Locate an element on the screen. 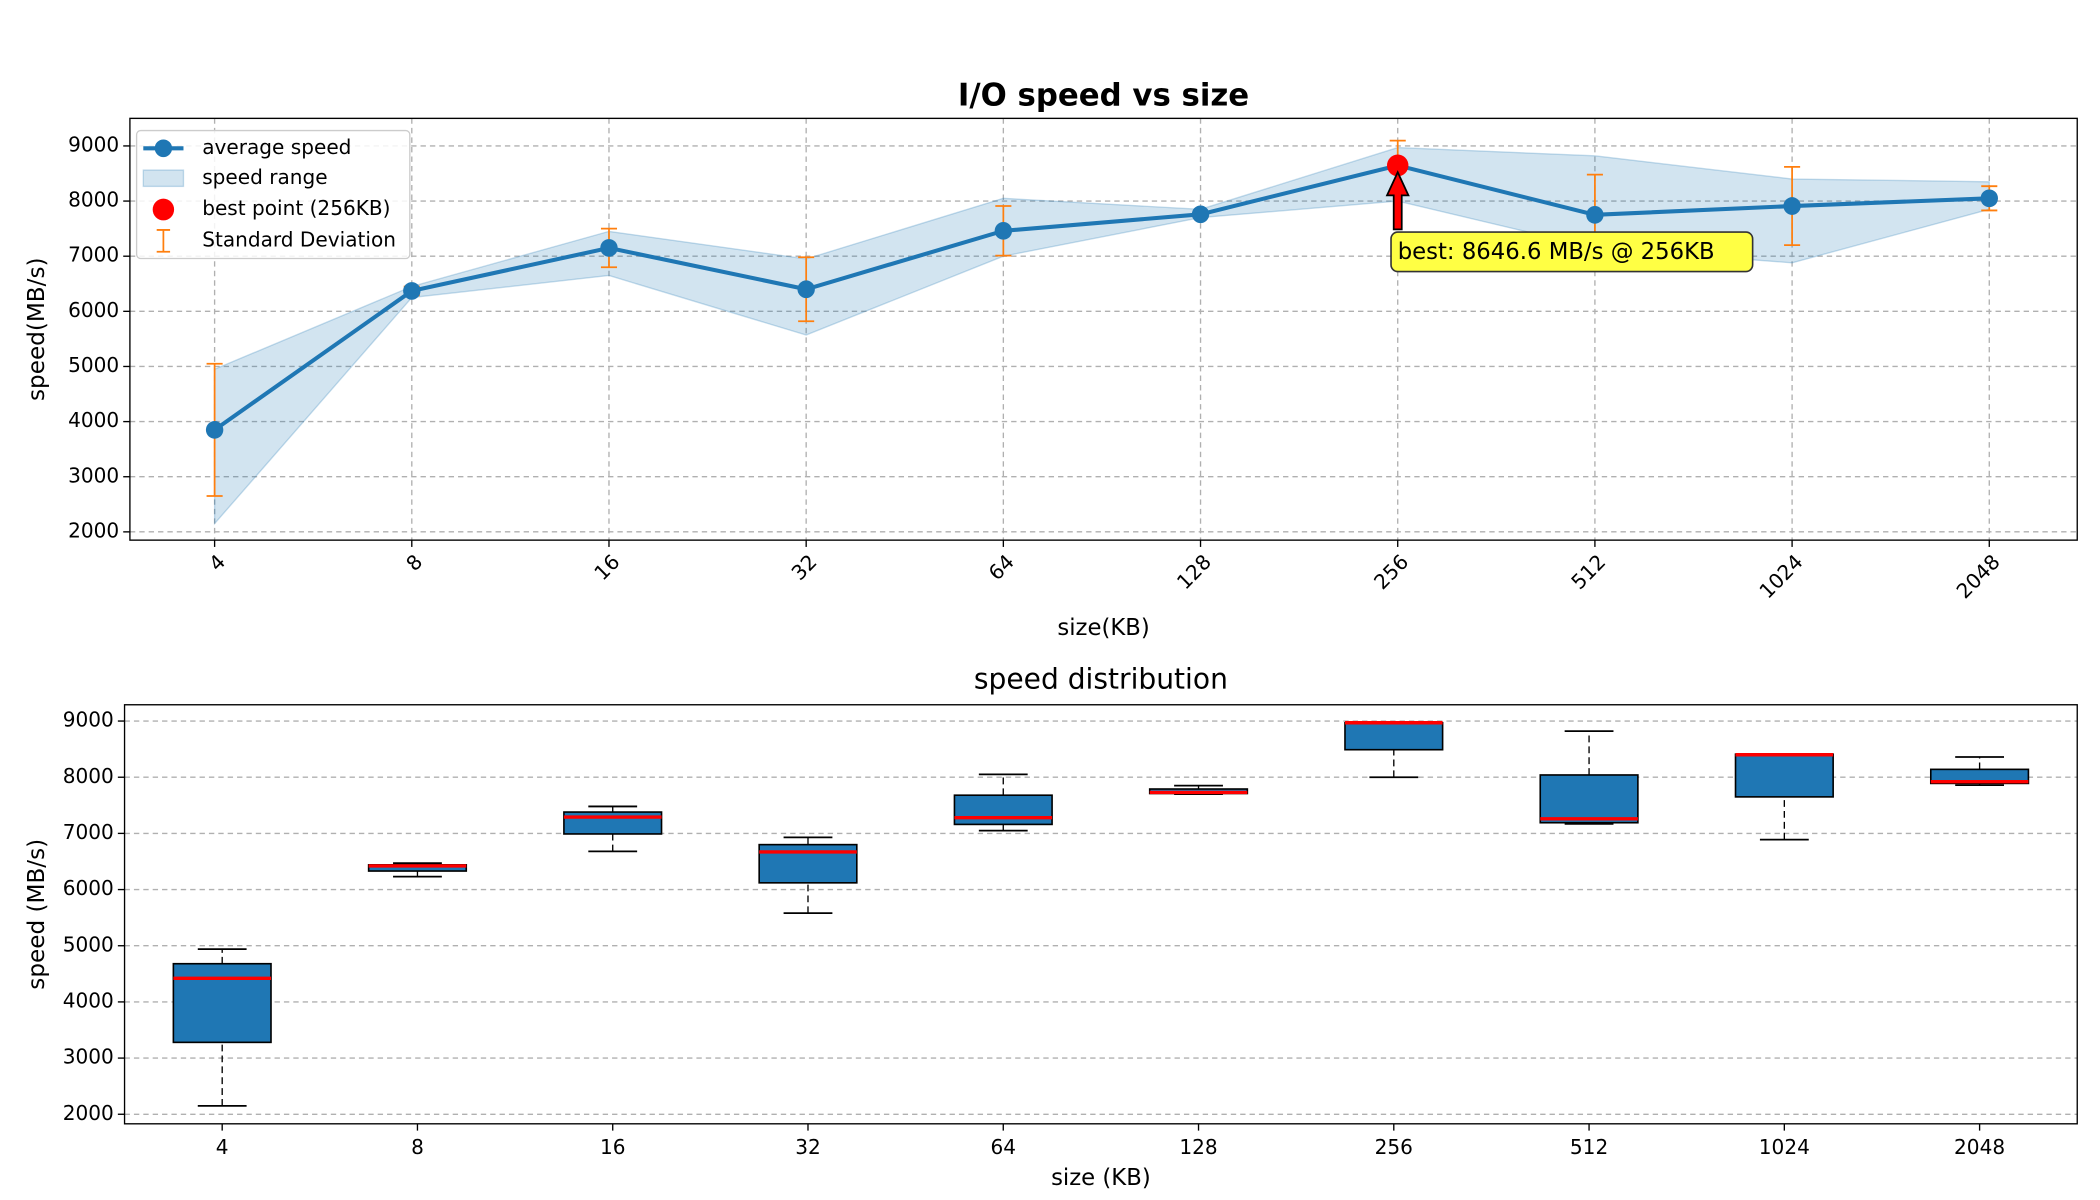  legend-swatch is located at coordinates (163, 178).